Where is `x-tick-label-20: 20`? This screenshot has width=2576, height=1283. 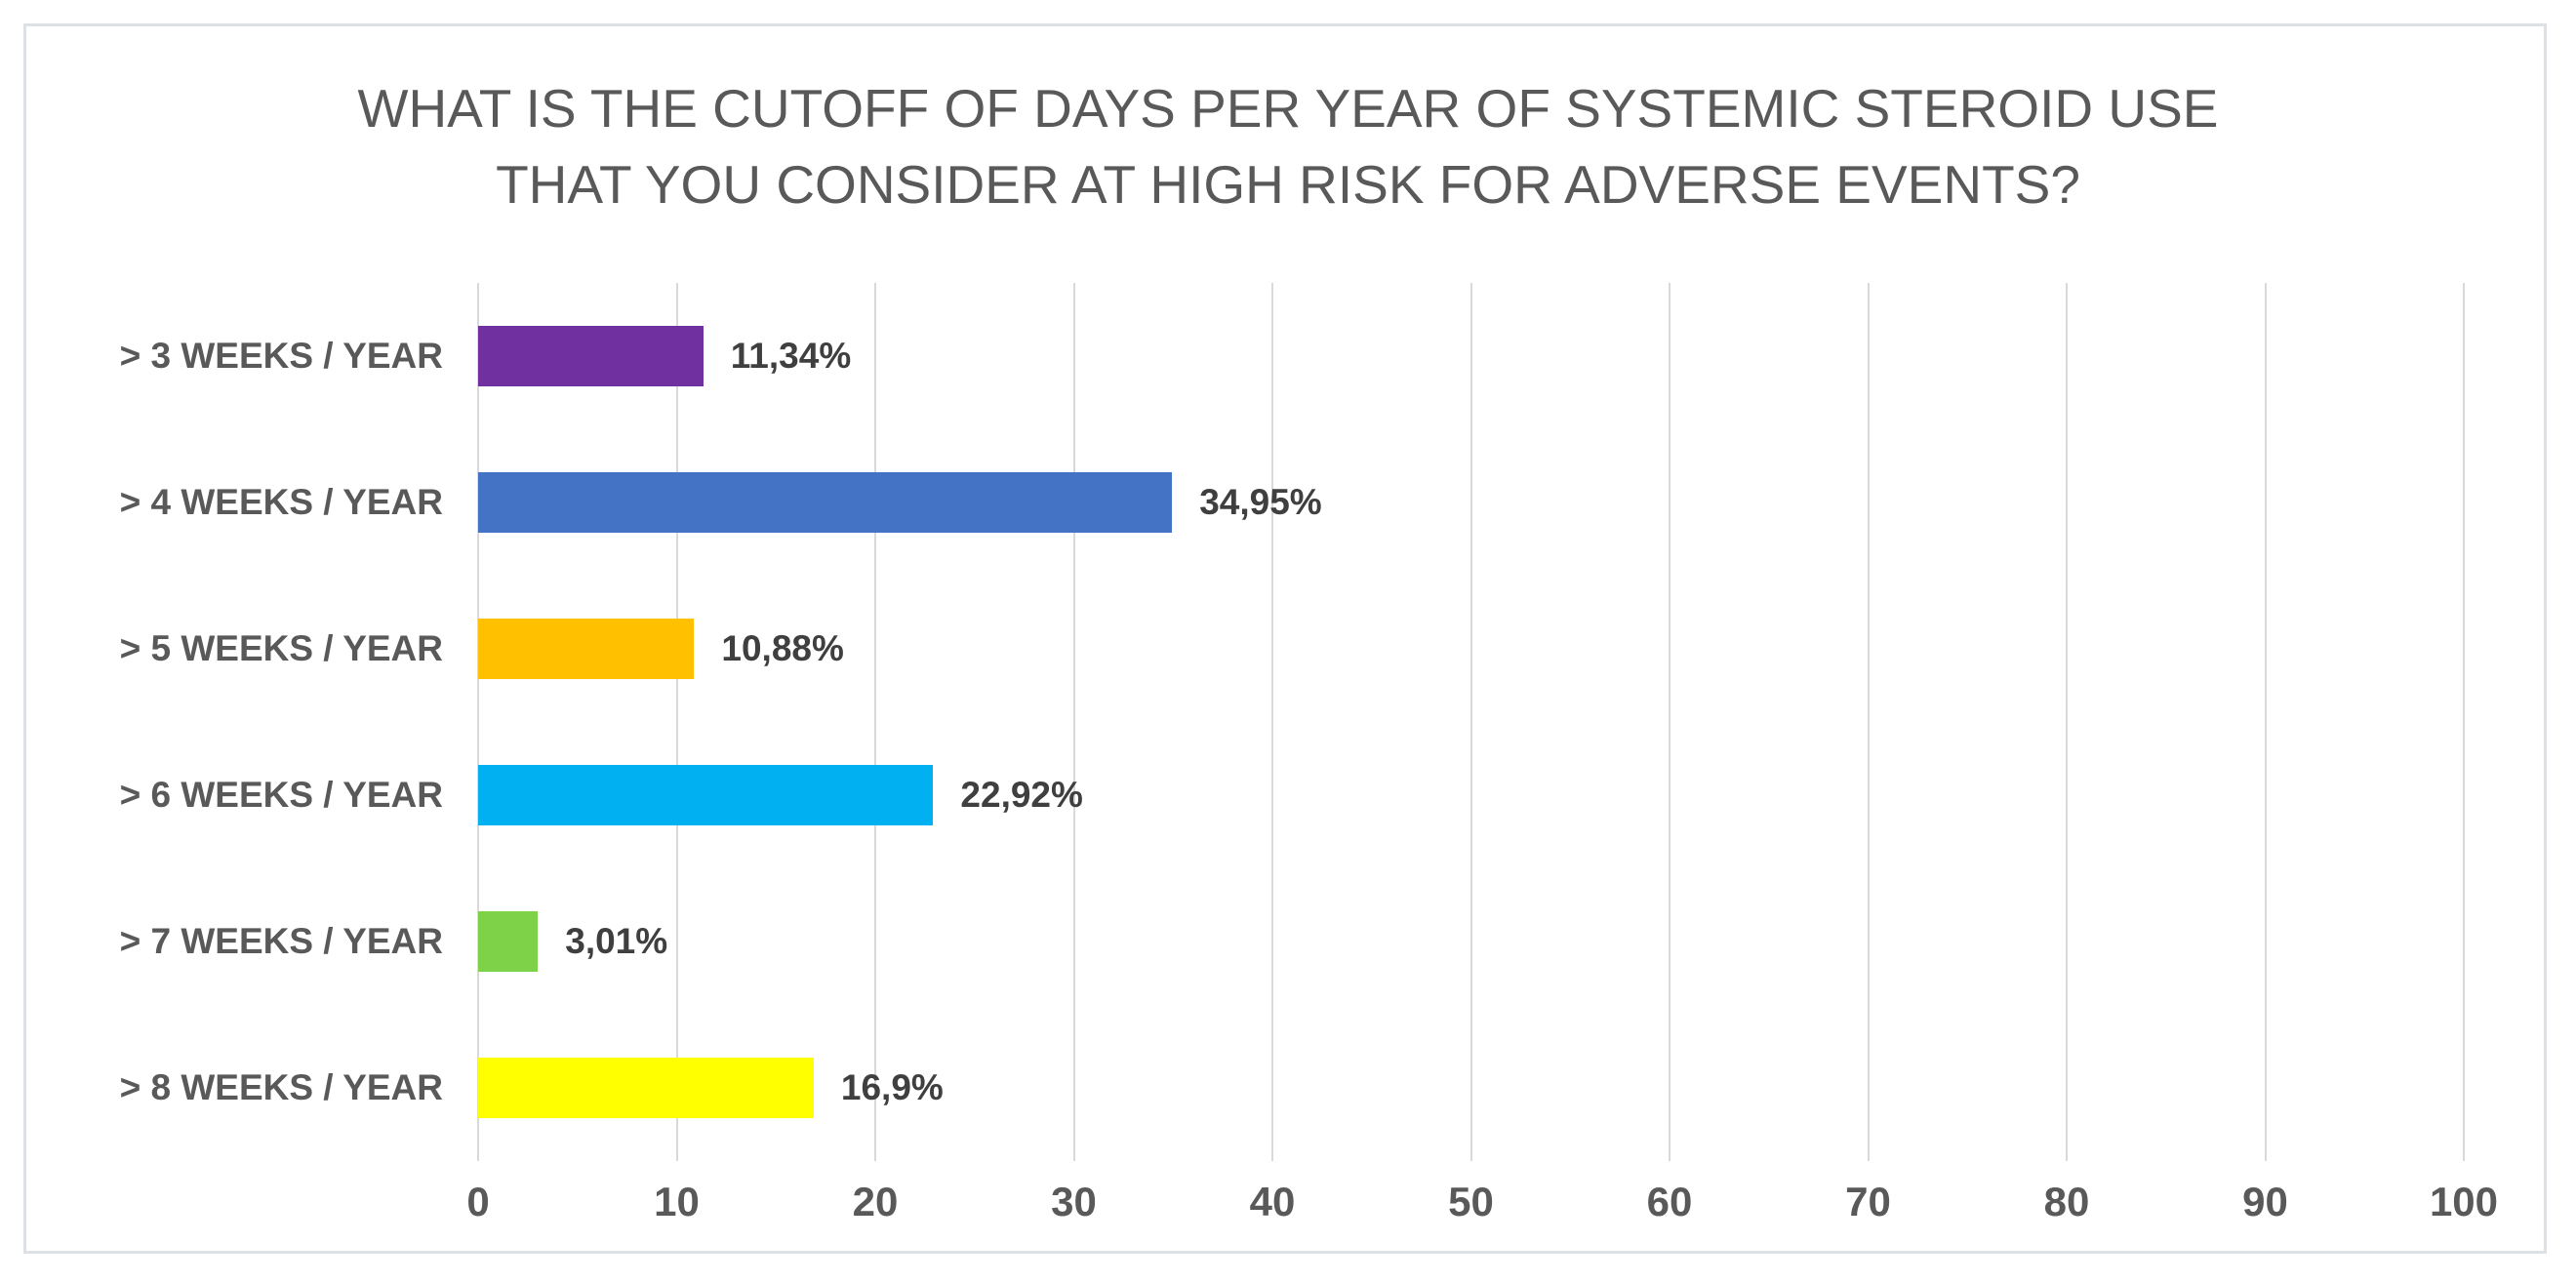 x-tick-label-20: 20 is located at coordinates (875, 1201).